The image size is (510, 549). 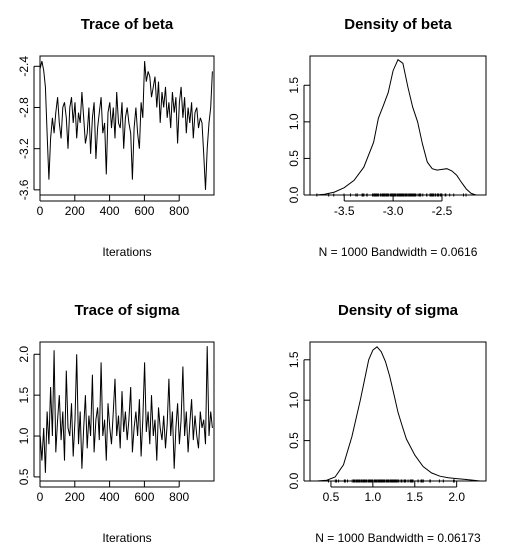 I want to click on x-tick-label: 2.0, so click(x=456, y=497).